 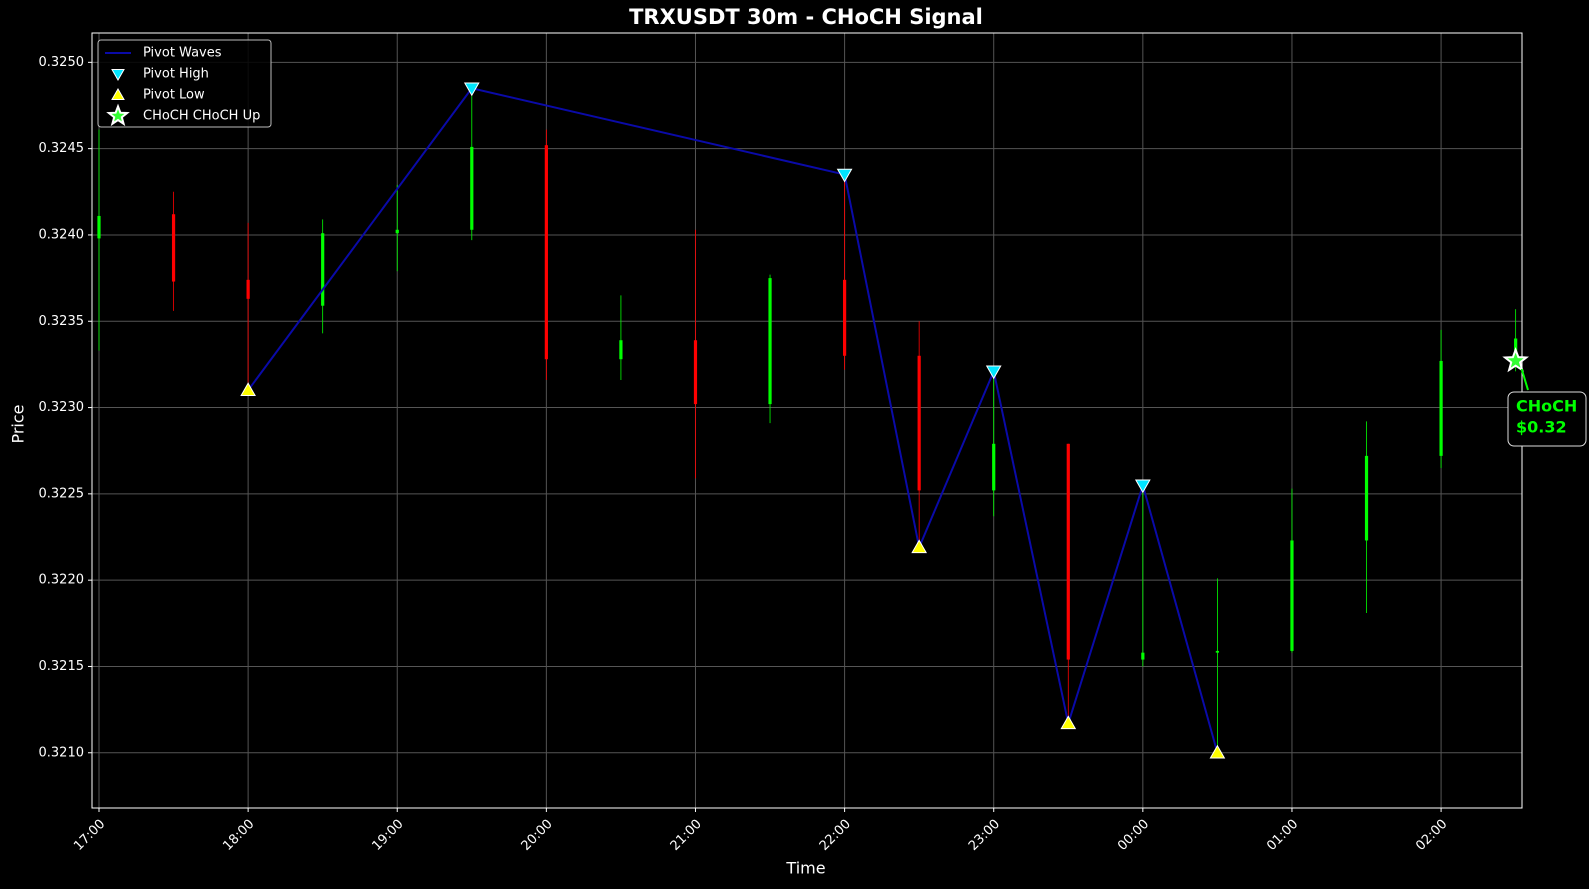 What do you see at coordinates (62, 493) in the screenshot?
I see `y-tick-label: 0.3225` at bounding box center [62, 493].